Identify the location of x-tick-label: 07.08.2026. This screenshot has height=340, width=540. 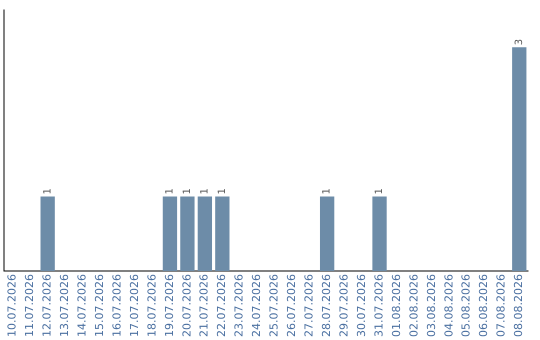
(501, 306).